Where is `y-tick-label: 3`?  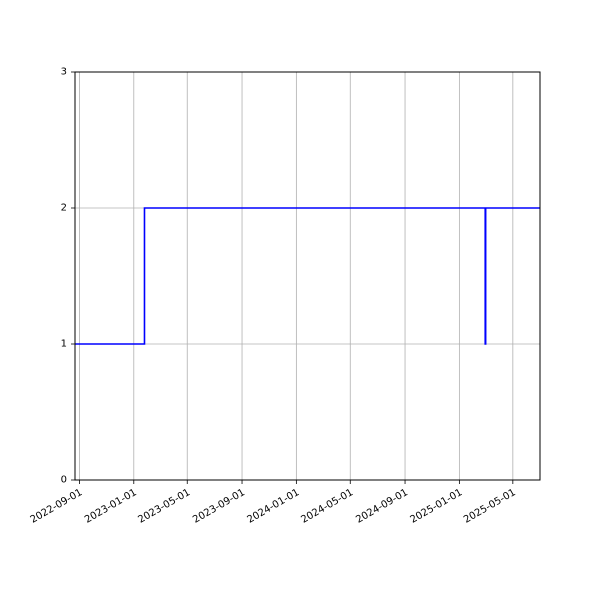 y-tick-label: 3 is located at coordinates (64, 72).